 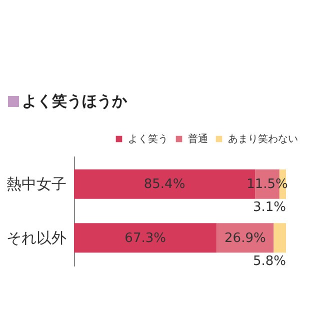 I want to click on legend-label: 普通, so click(x=198, y=139).